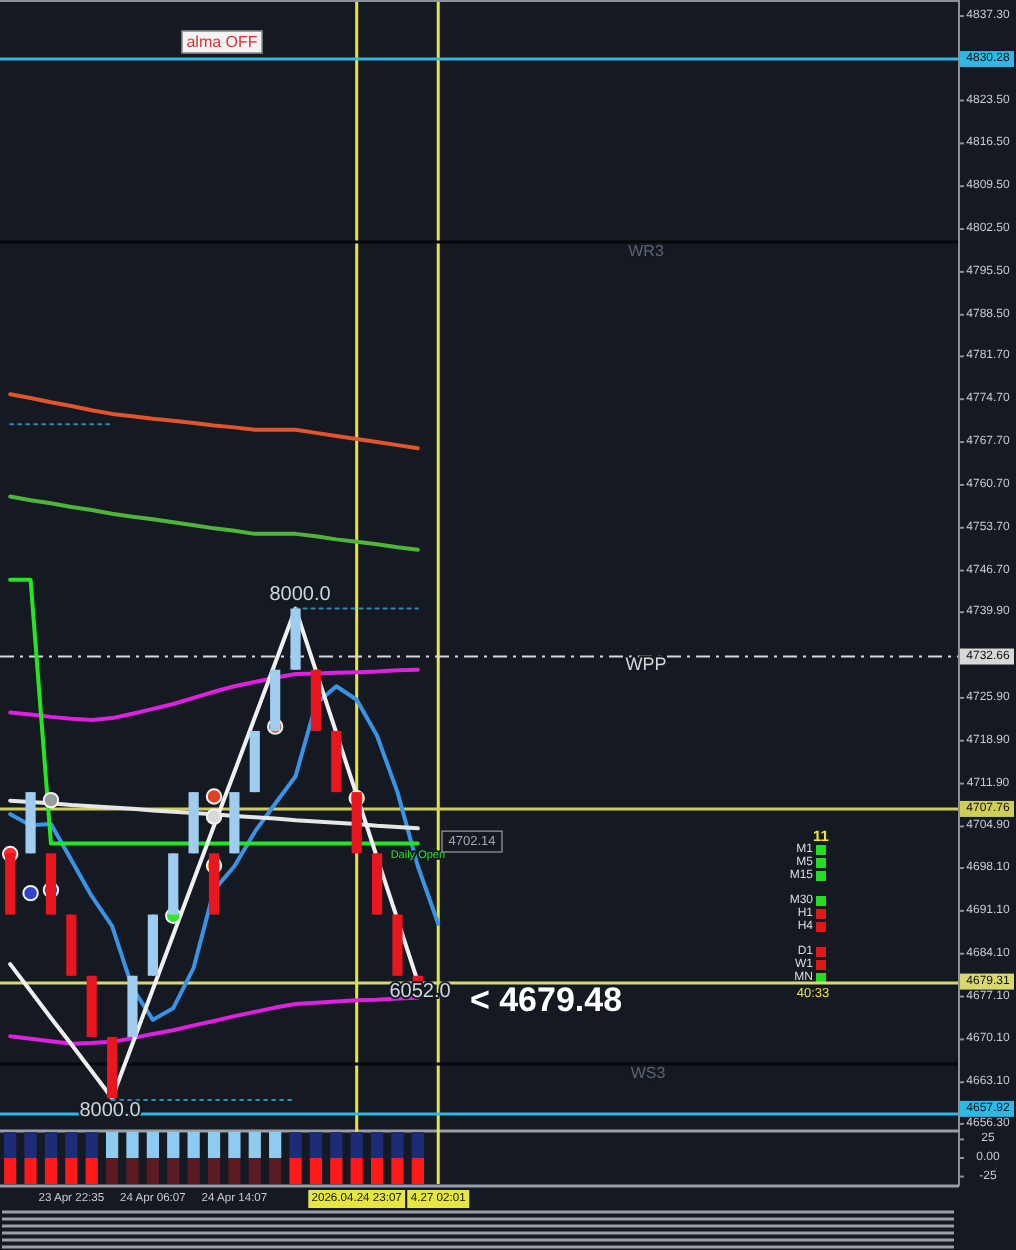 The image size is (1016, 1250). Describe the element at coordinates (546, 1000) in the screenshot. I see `annotation: < 4679.48` at that location.